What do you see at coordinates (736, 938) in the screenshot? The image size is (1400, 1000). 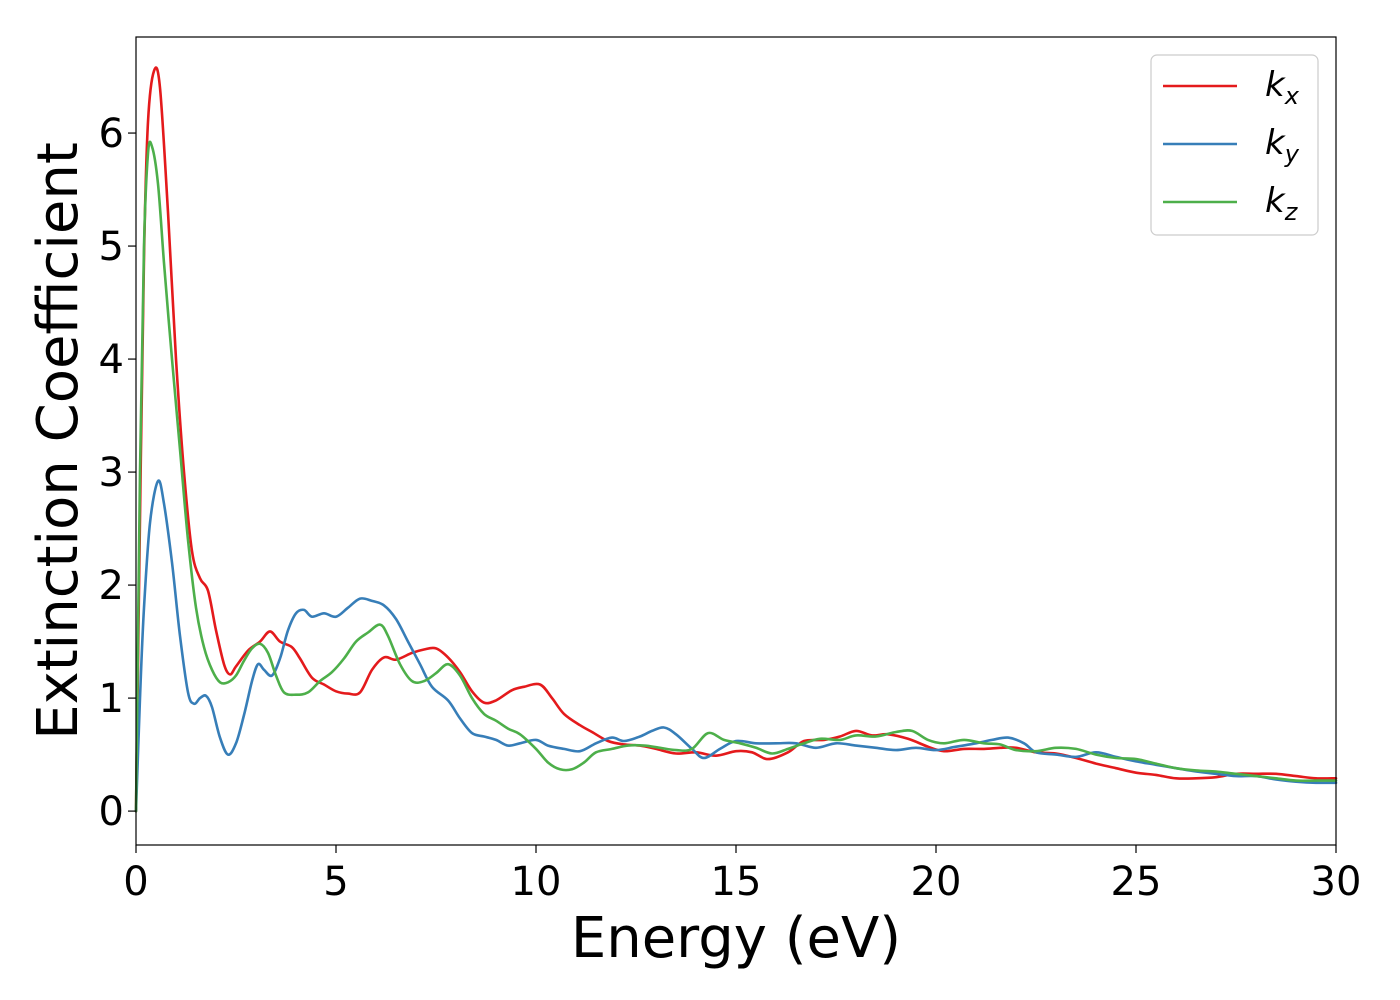 I see `x-axis-title: Energy (eV)` at bounding box center [736, 938].